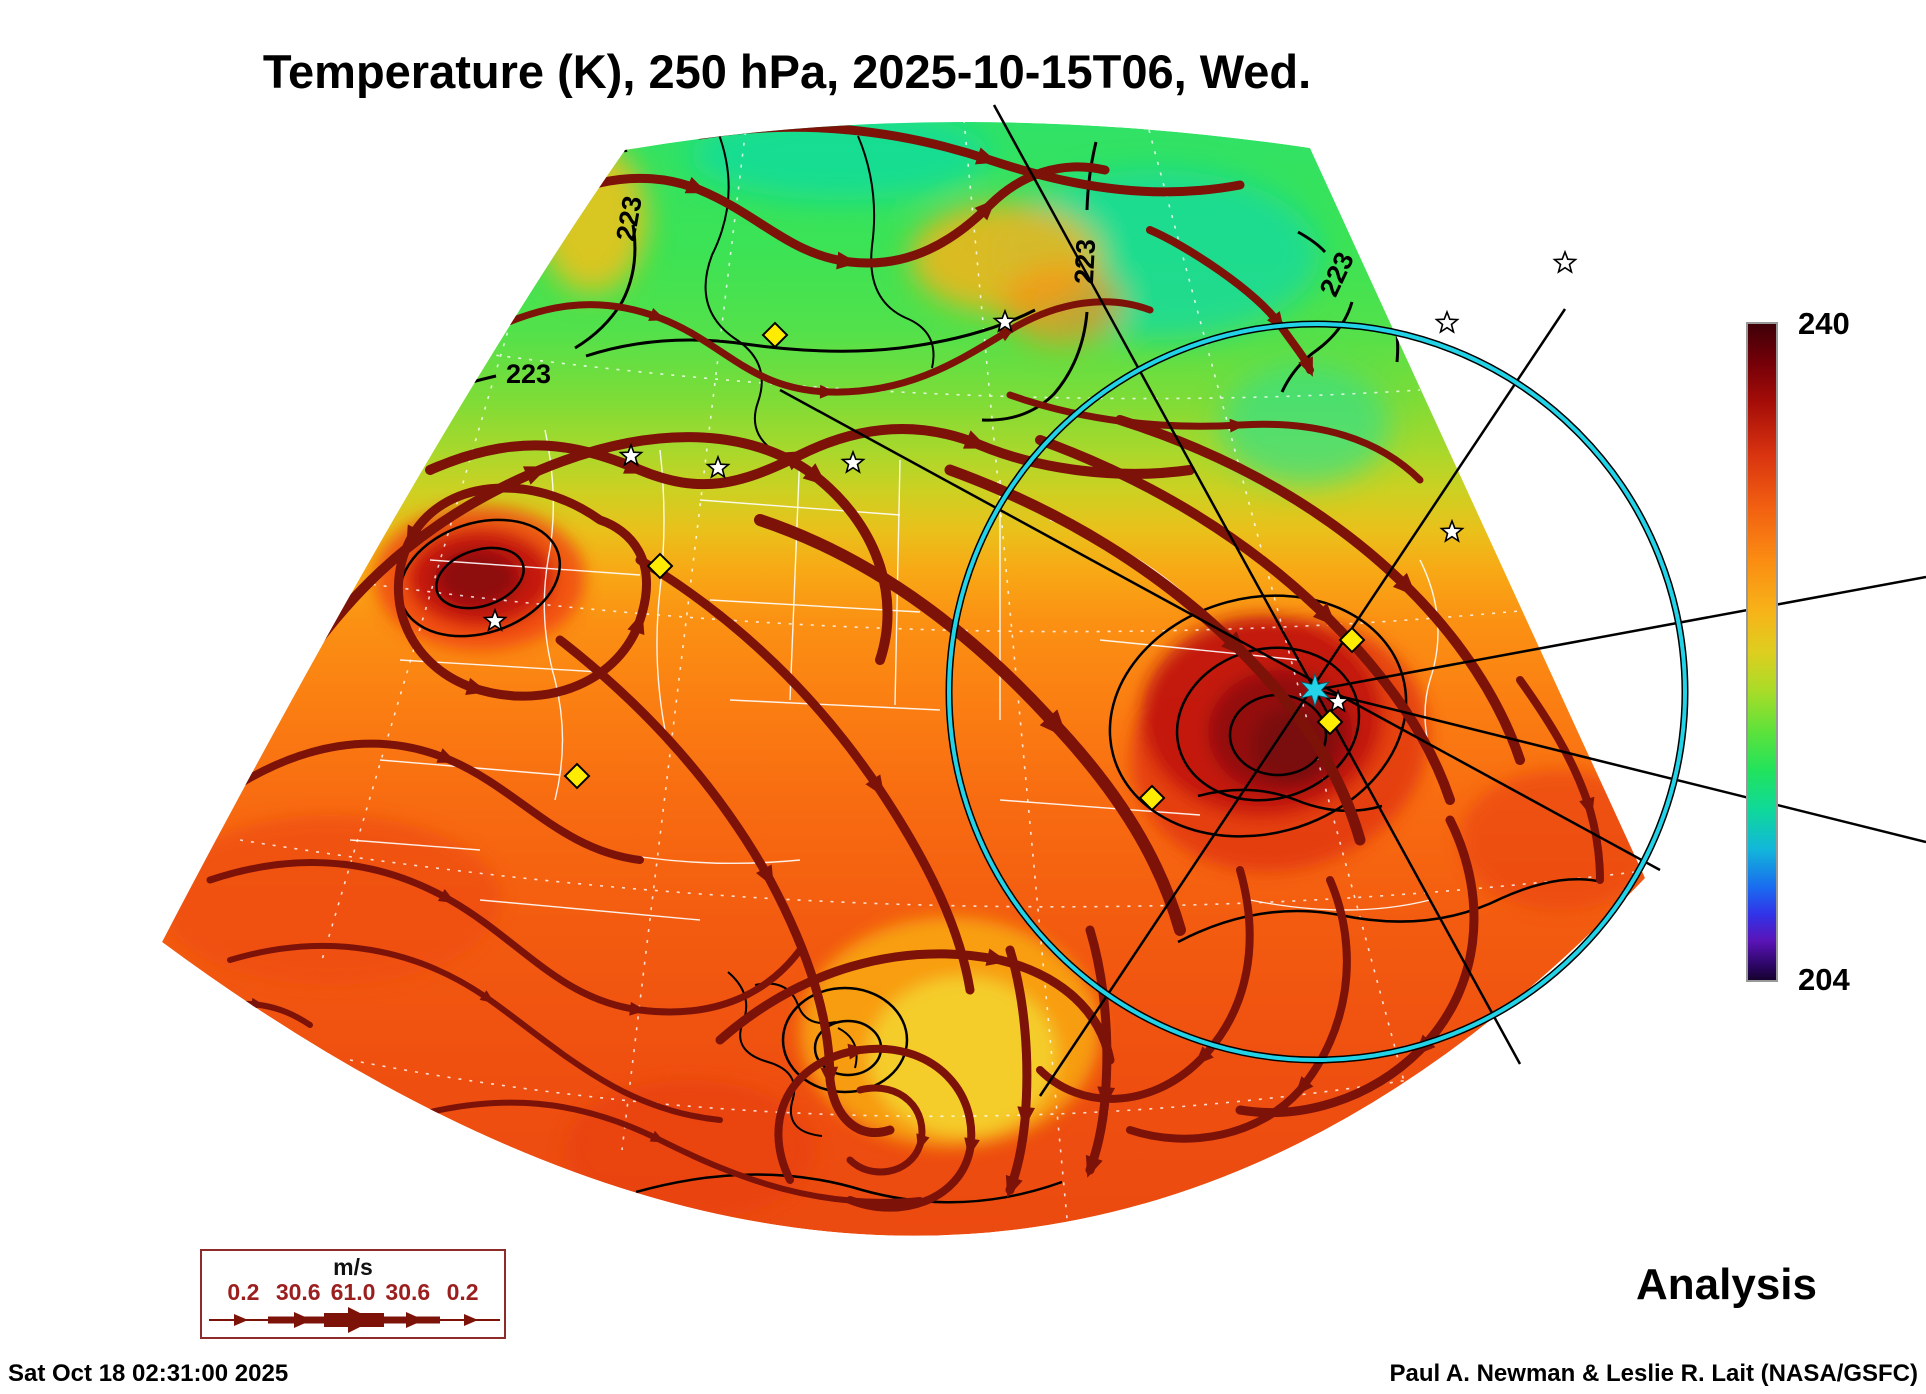  I want to click on colorbar, so click(1762, 652).